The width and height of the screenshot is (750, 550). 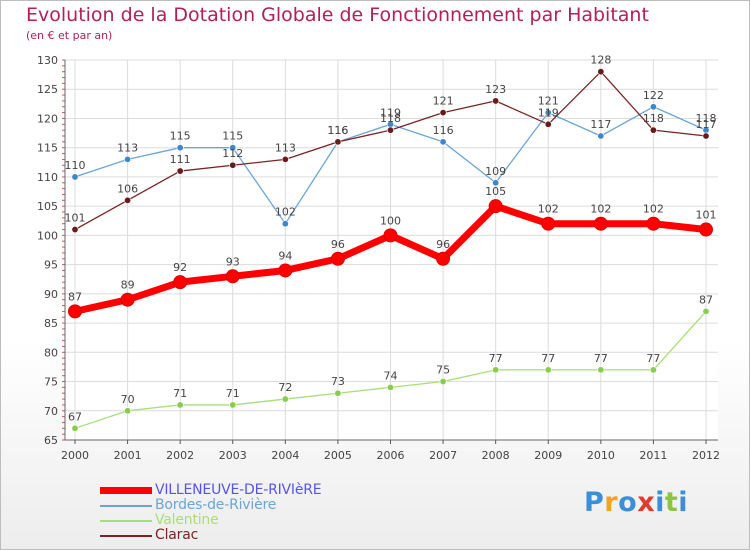 What do you see at coordinates (51, 323) in the screenshot?
I see `y-tick-label: 85` at bounding box center [51, 323].